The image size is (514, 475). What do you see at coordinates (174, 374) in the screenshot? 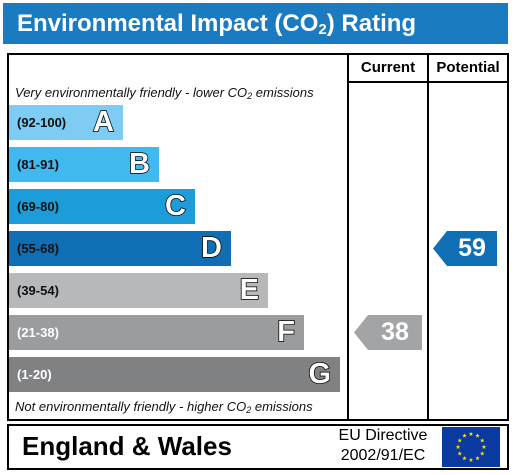
I see `band-g: (1-20) G` at bounding box center [174, 374].